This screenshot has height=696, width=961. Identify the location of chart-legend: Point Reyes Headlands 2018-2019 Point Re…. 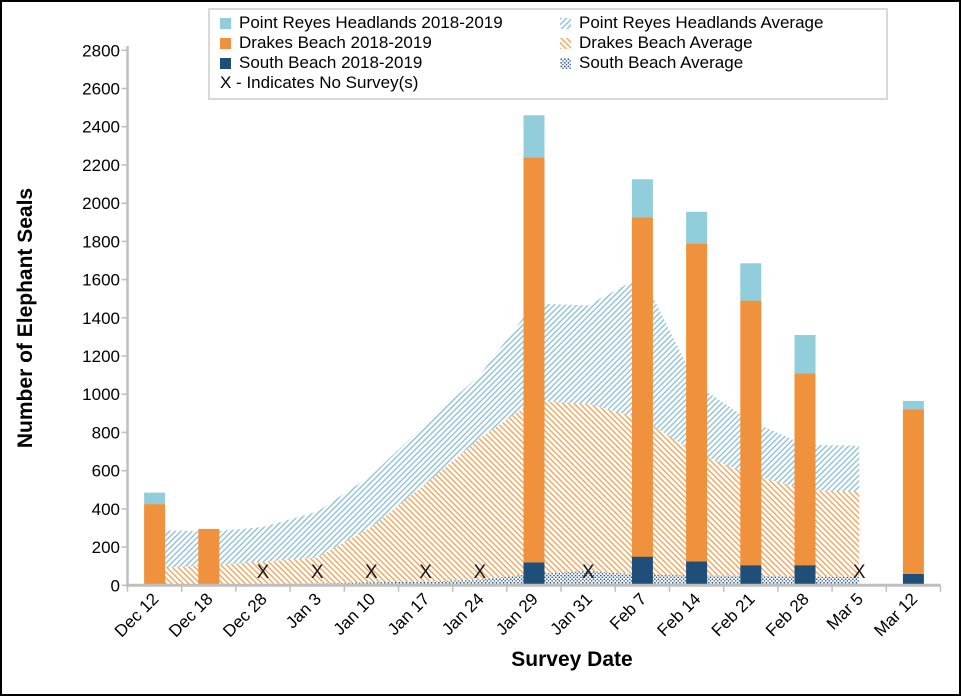
(548, 54).